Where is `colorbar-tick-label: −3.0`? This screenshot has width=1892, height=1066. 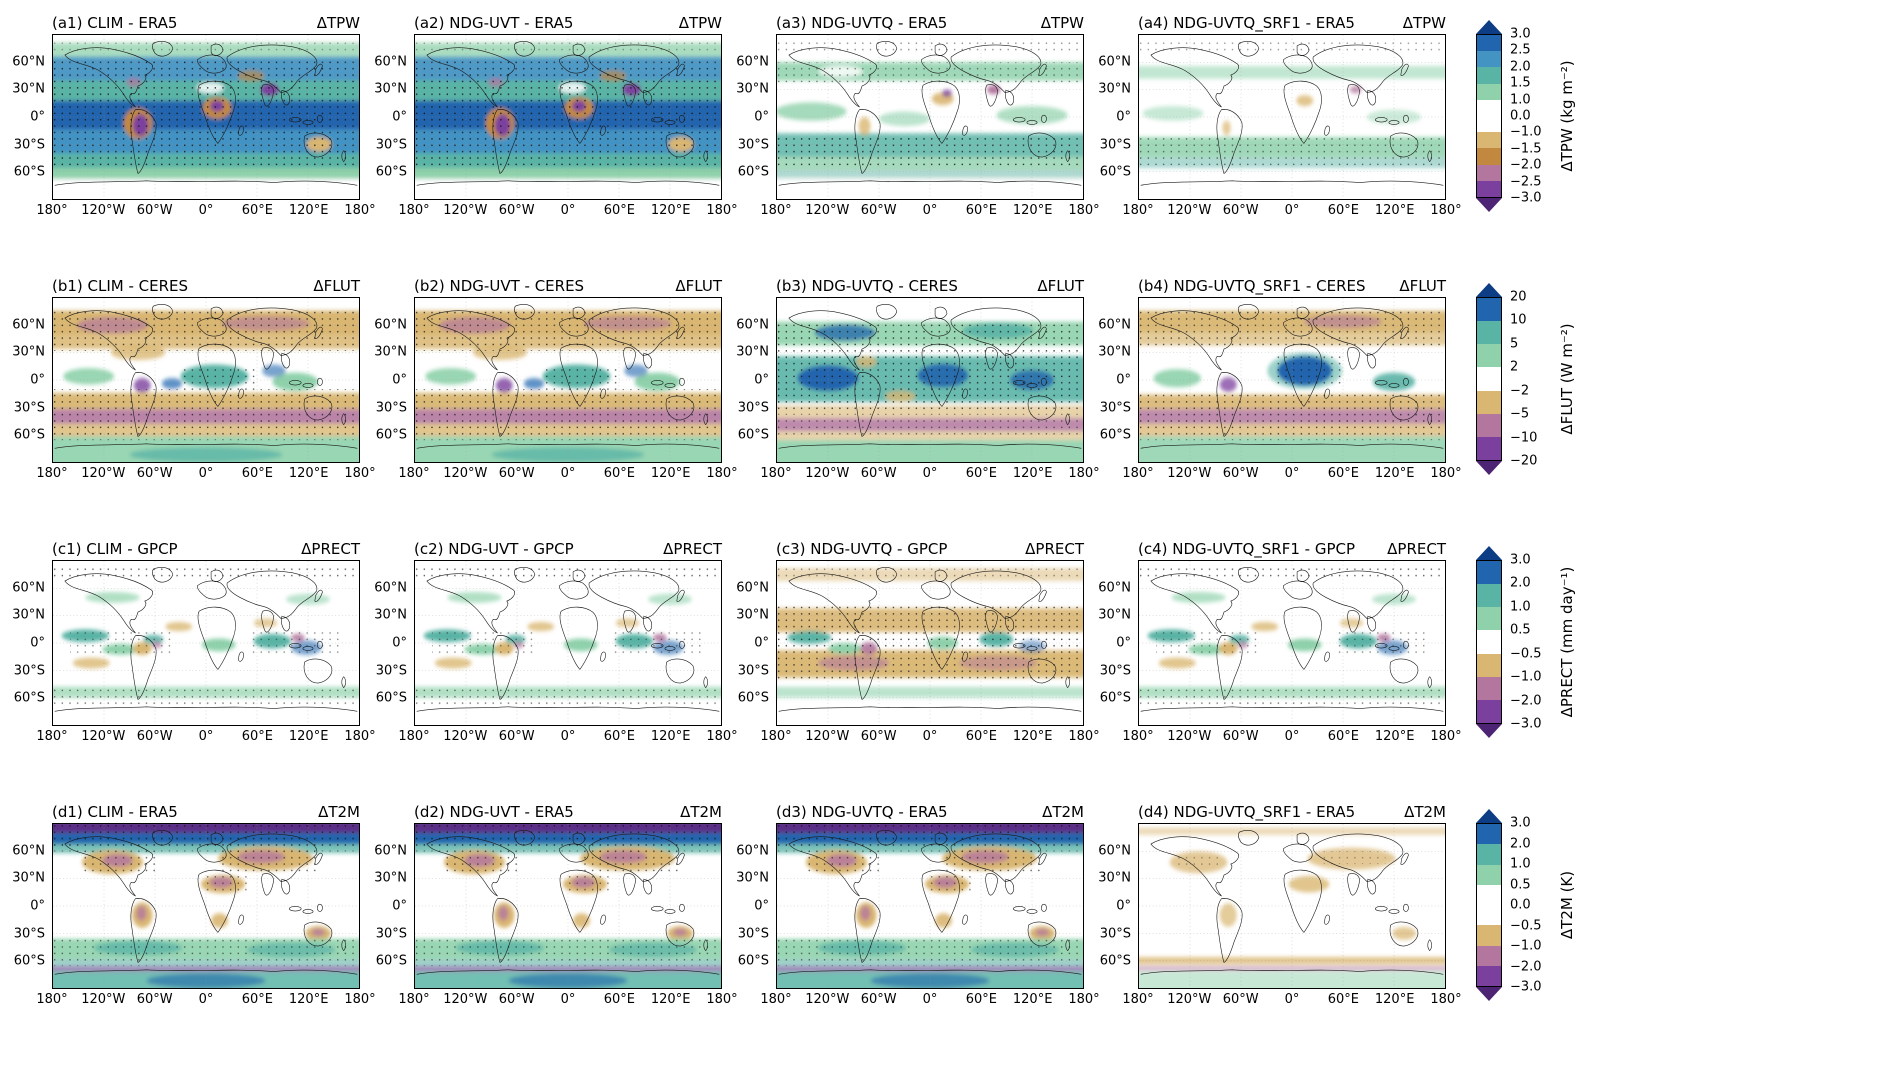 colorbar-tick-label: −3.0 is located at coordinates (1526, 987).